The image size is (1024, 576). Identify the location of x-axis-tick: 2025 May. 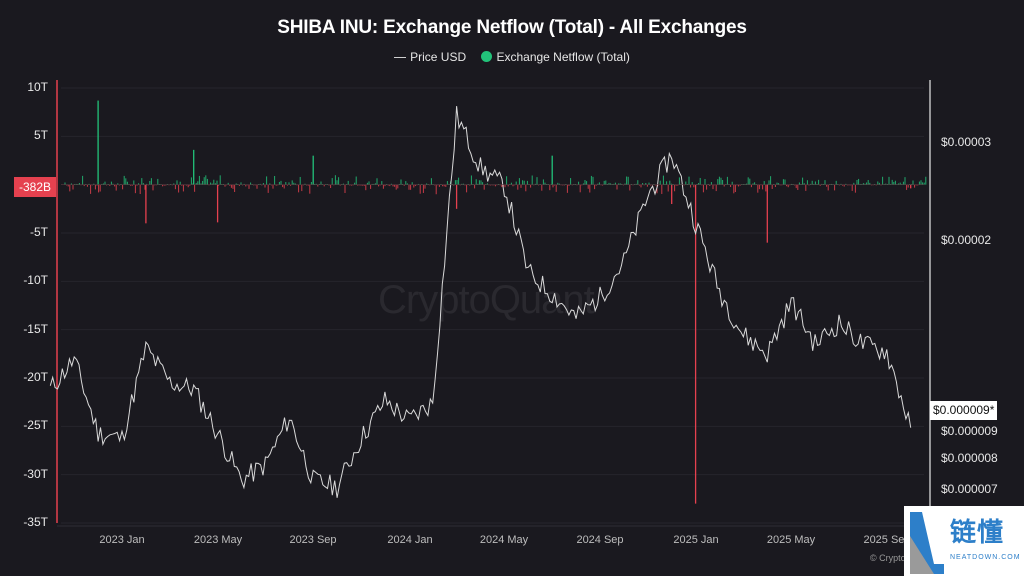
(791, 540).